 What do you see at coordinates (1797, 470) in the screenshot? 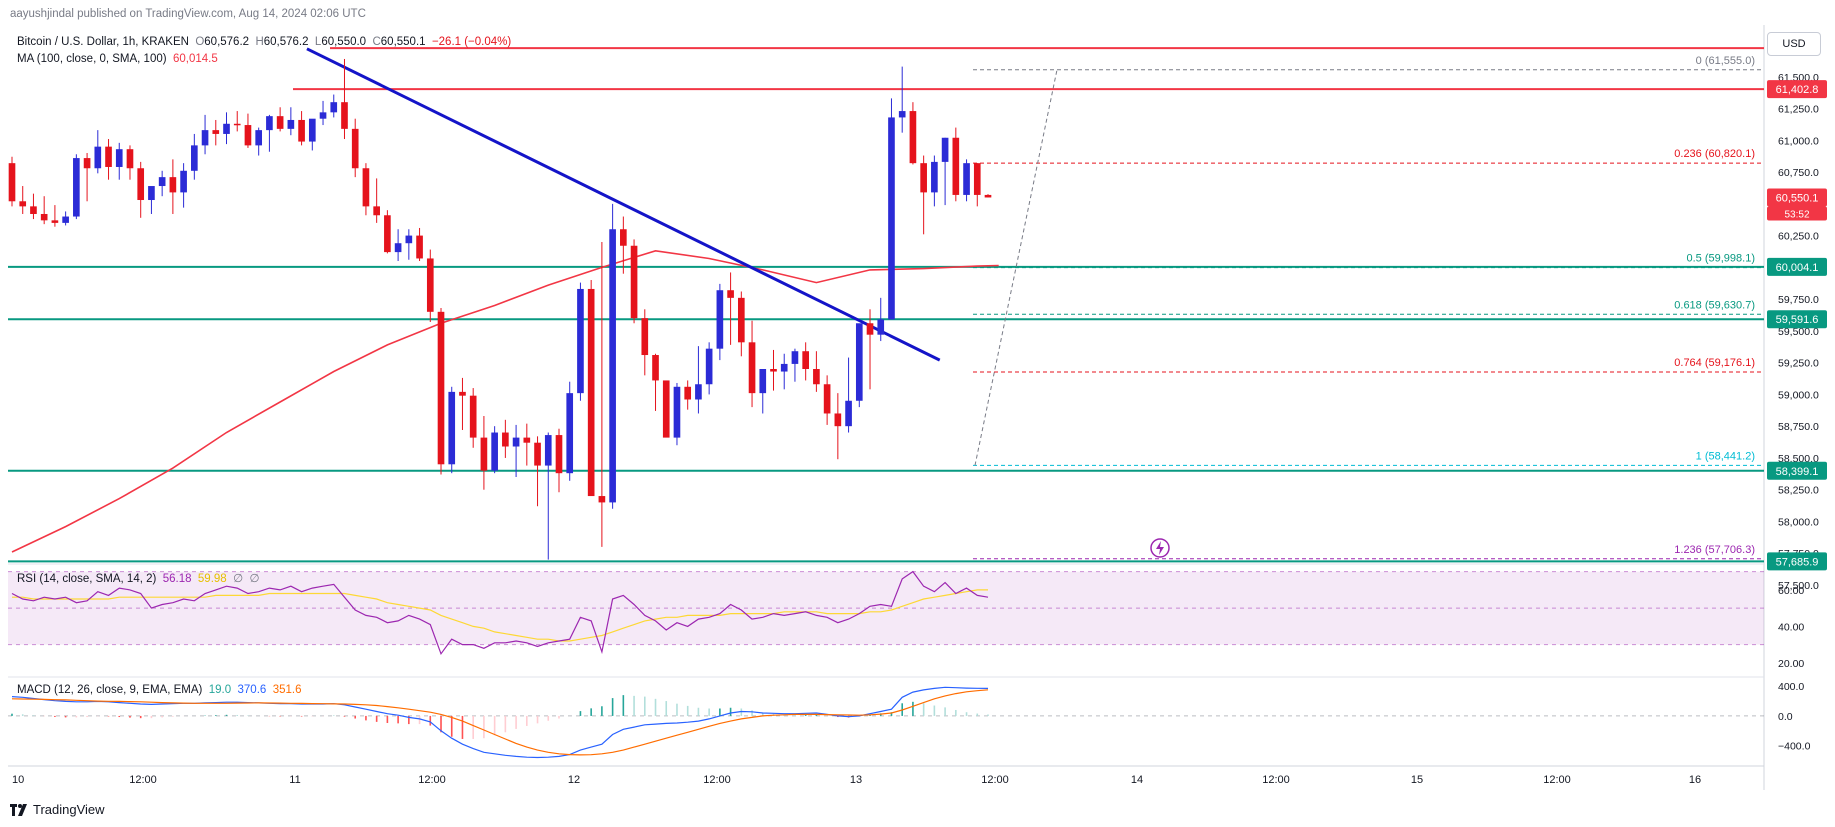
I see `price-badge` at bounding box center [1797, 470].